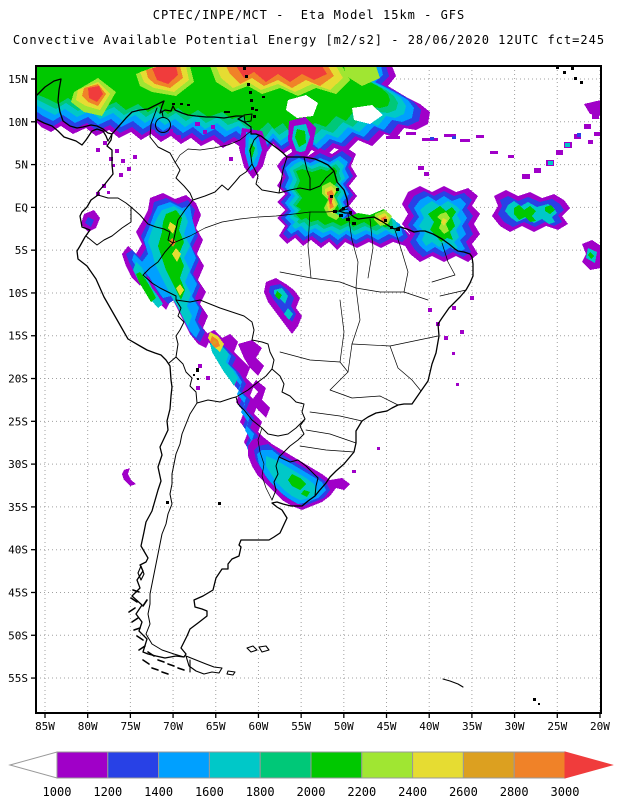 The image size is (618, 800). What do you see at coordinates (18, 336) in the screenshot?
I see `lat-tick-label: 15S` at bounding box center [18, 336].